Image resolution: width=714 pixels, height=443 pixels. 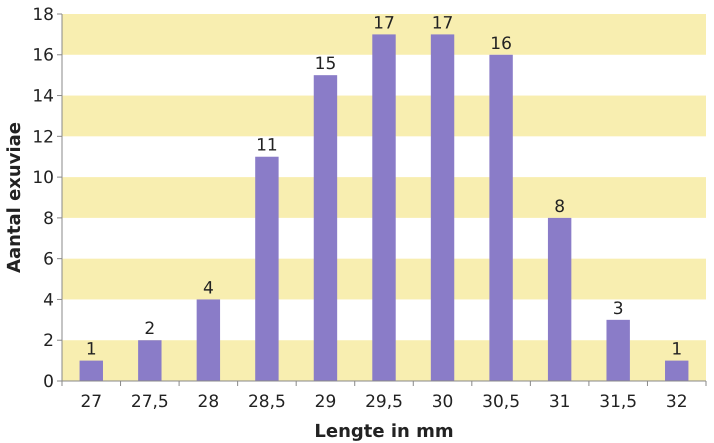 I want to click on y-tick-label: 8, so click(x=48, y=218).